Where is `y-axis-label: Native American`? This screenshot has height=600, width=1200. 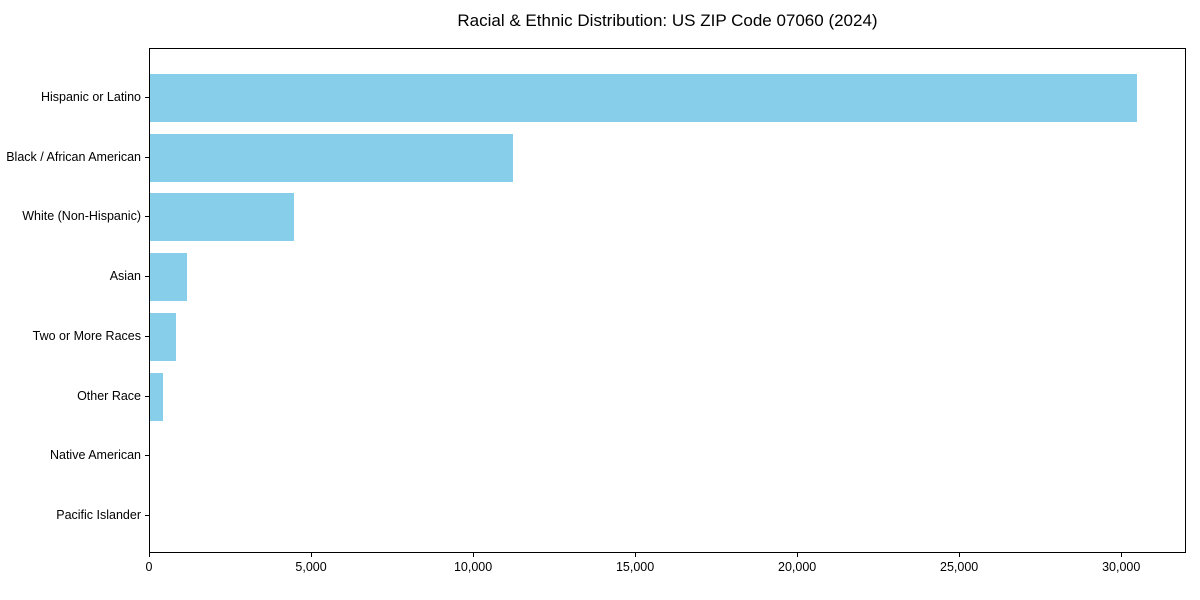 y-axis-label: Native American is located at coordinates (95, 455).